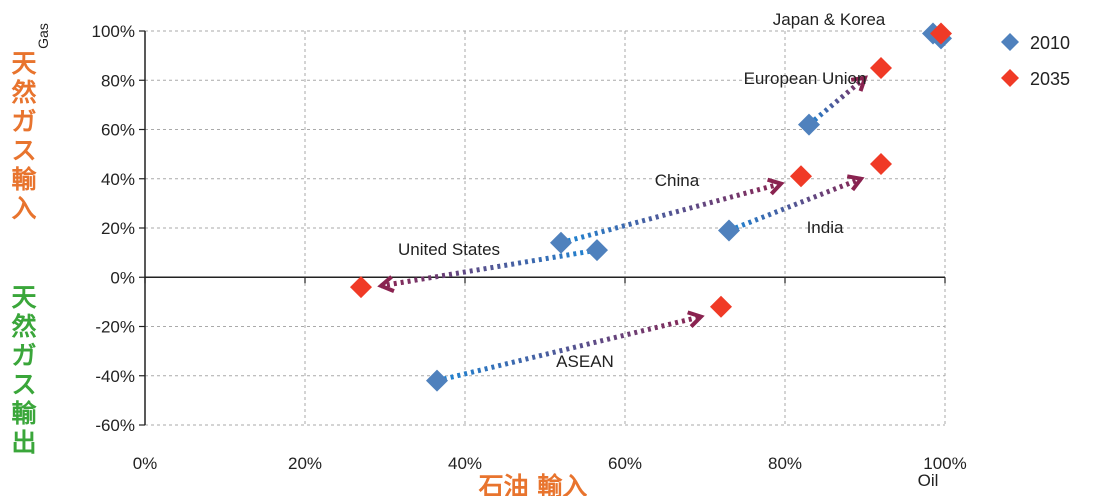 This screenshot has height=496, width=1097. Describe the element at coordinates (118, 130) in the screenshot. I see `y-tick-label: 60%` at that location.